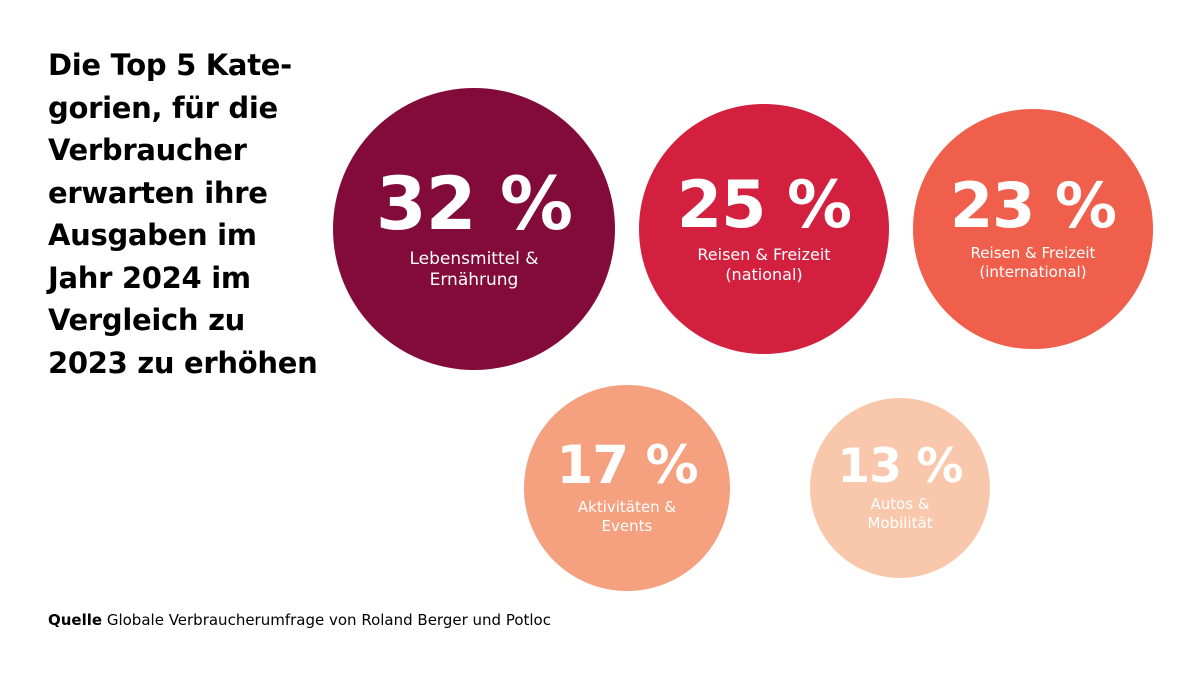 The image size is (1200, 675). Describe the element at coordinates (146, 320) in the screenshot. I see `title-line: Vergleich zu` at that location.